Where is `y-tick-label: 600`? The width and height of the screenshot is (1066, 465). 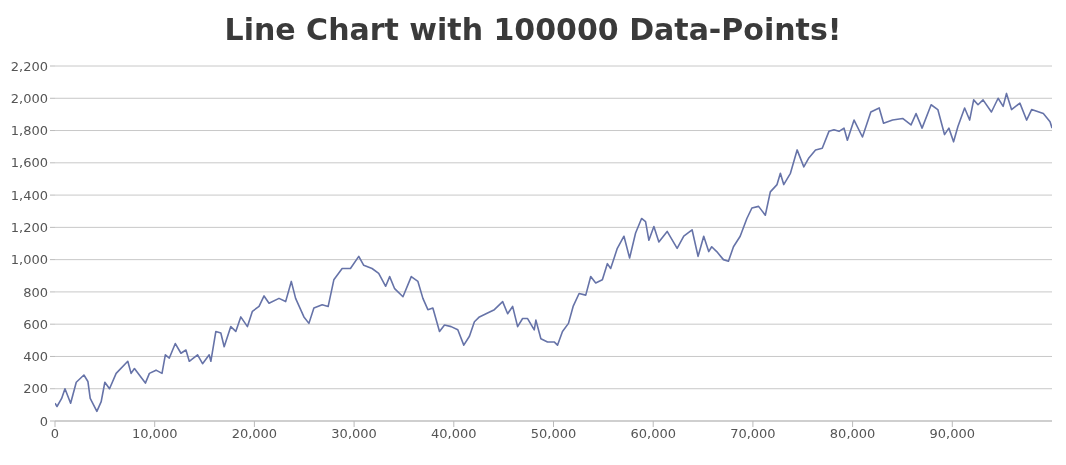
y-tick-label: 600 is located at coordinates (35, 324).